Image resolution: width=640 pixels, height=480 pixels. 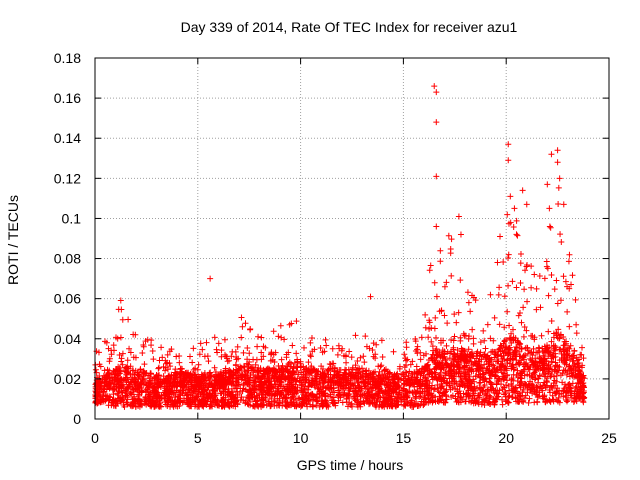 What do you see at coordinates (95, 438) in the screenshot?
I see `x-tick-label: 0` at bounding box center [95, 438].